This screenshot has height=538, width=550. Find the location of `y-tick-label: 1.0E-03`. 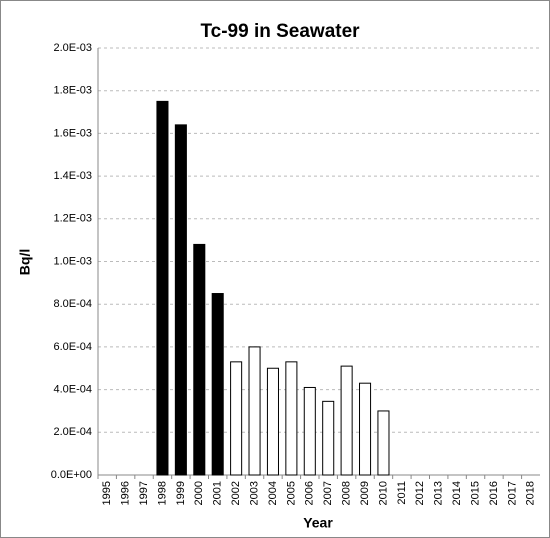

y-tick-label: 1.0E-03 is located at coordinates (72, 261).